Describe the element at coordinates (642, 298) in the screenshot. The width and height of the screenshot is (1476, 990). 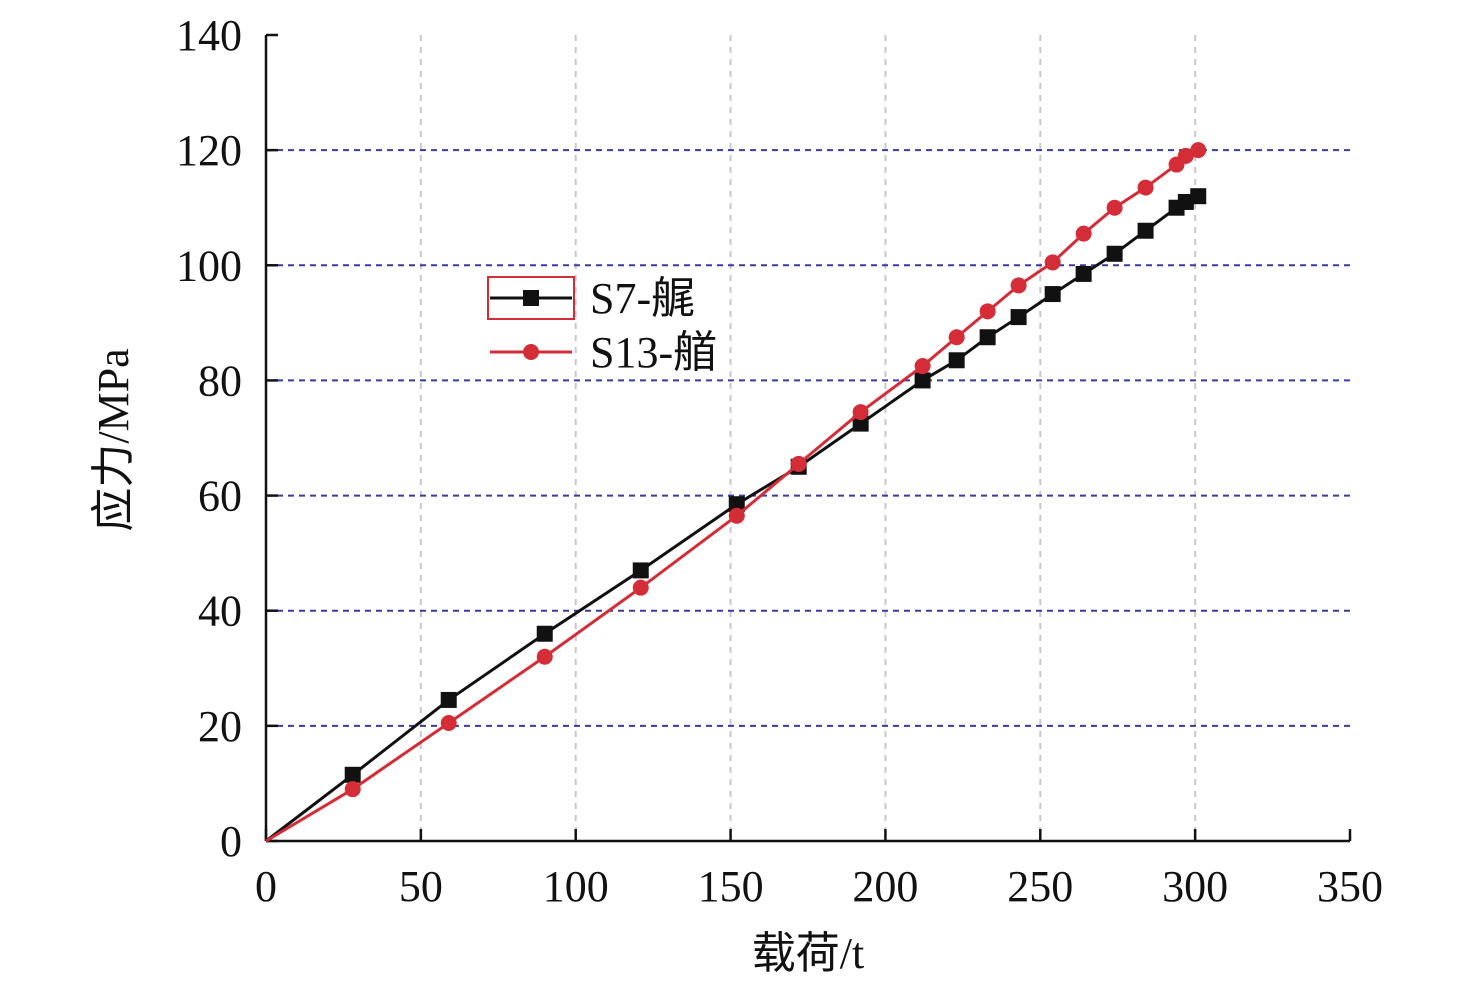
I see `legend-label-0: S7-艉` at that location.